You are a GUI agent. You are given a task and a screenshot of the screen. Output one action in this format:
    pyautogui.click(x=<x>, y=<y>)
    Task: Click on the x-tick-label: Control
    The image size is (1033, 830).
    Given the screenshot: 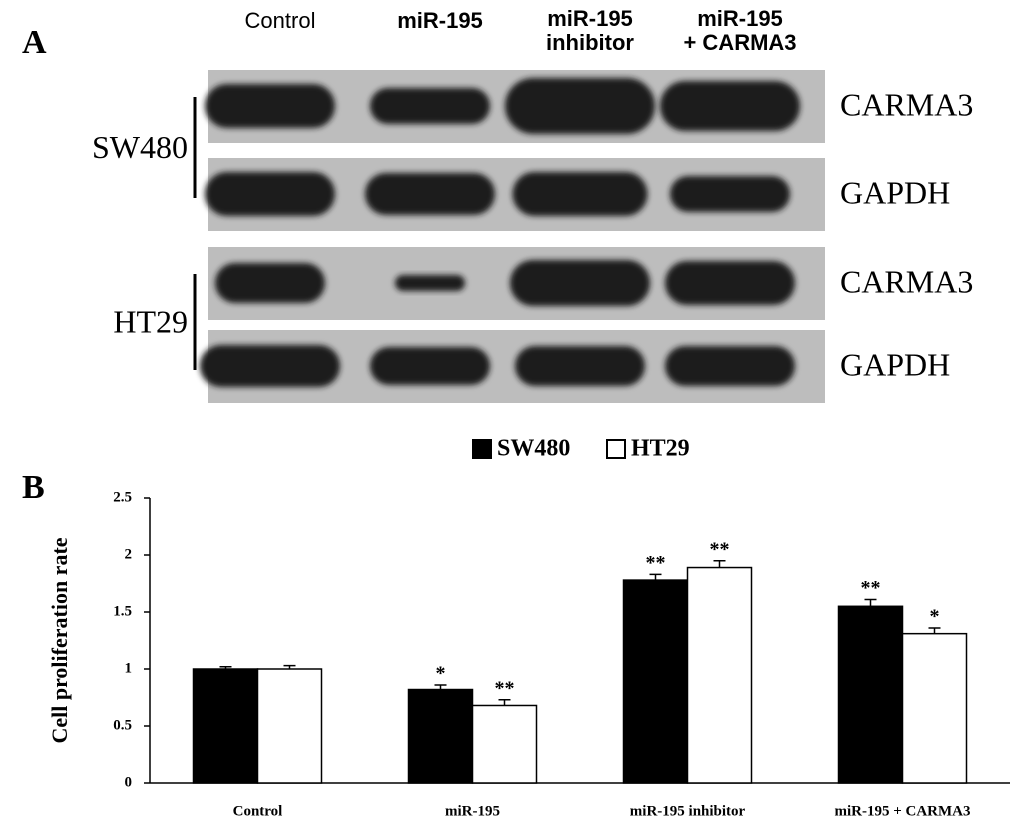 What is the action you would take?
    pyautogui.click(x=258, y=811)
    